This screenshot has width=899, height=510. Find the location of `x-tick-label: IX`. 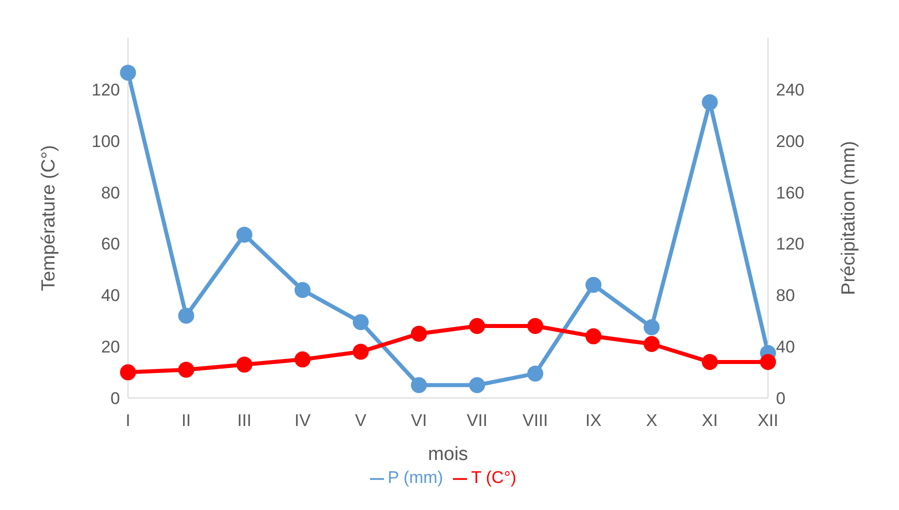

x-tick-label: IX is located at coordinates (593, 420).